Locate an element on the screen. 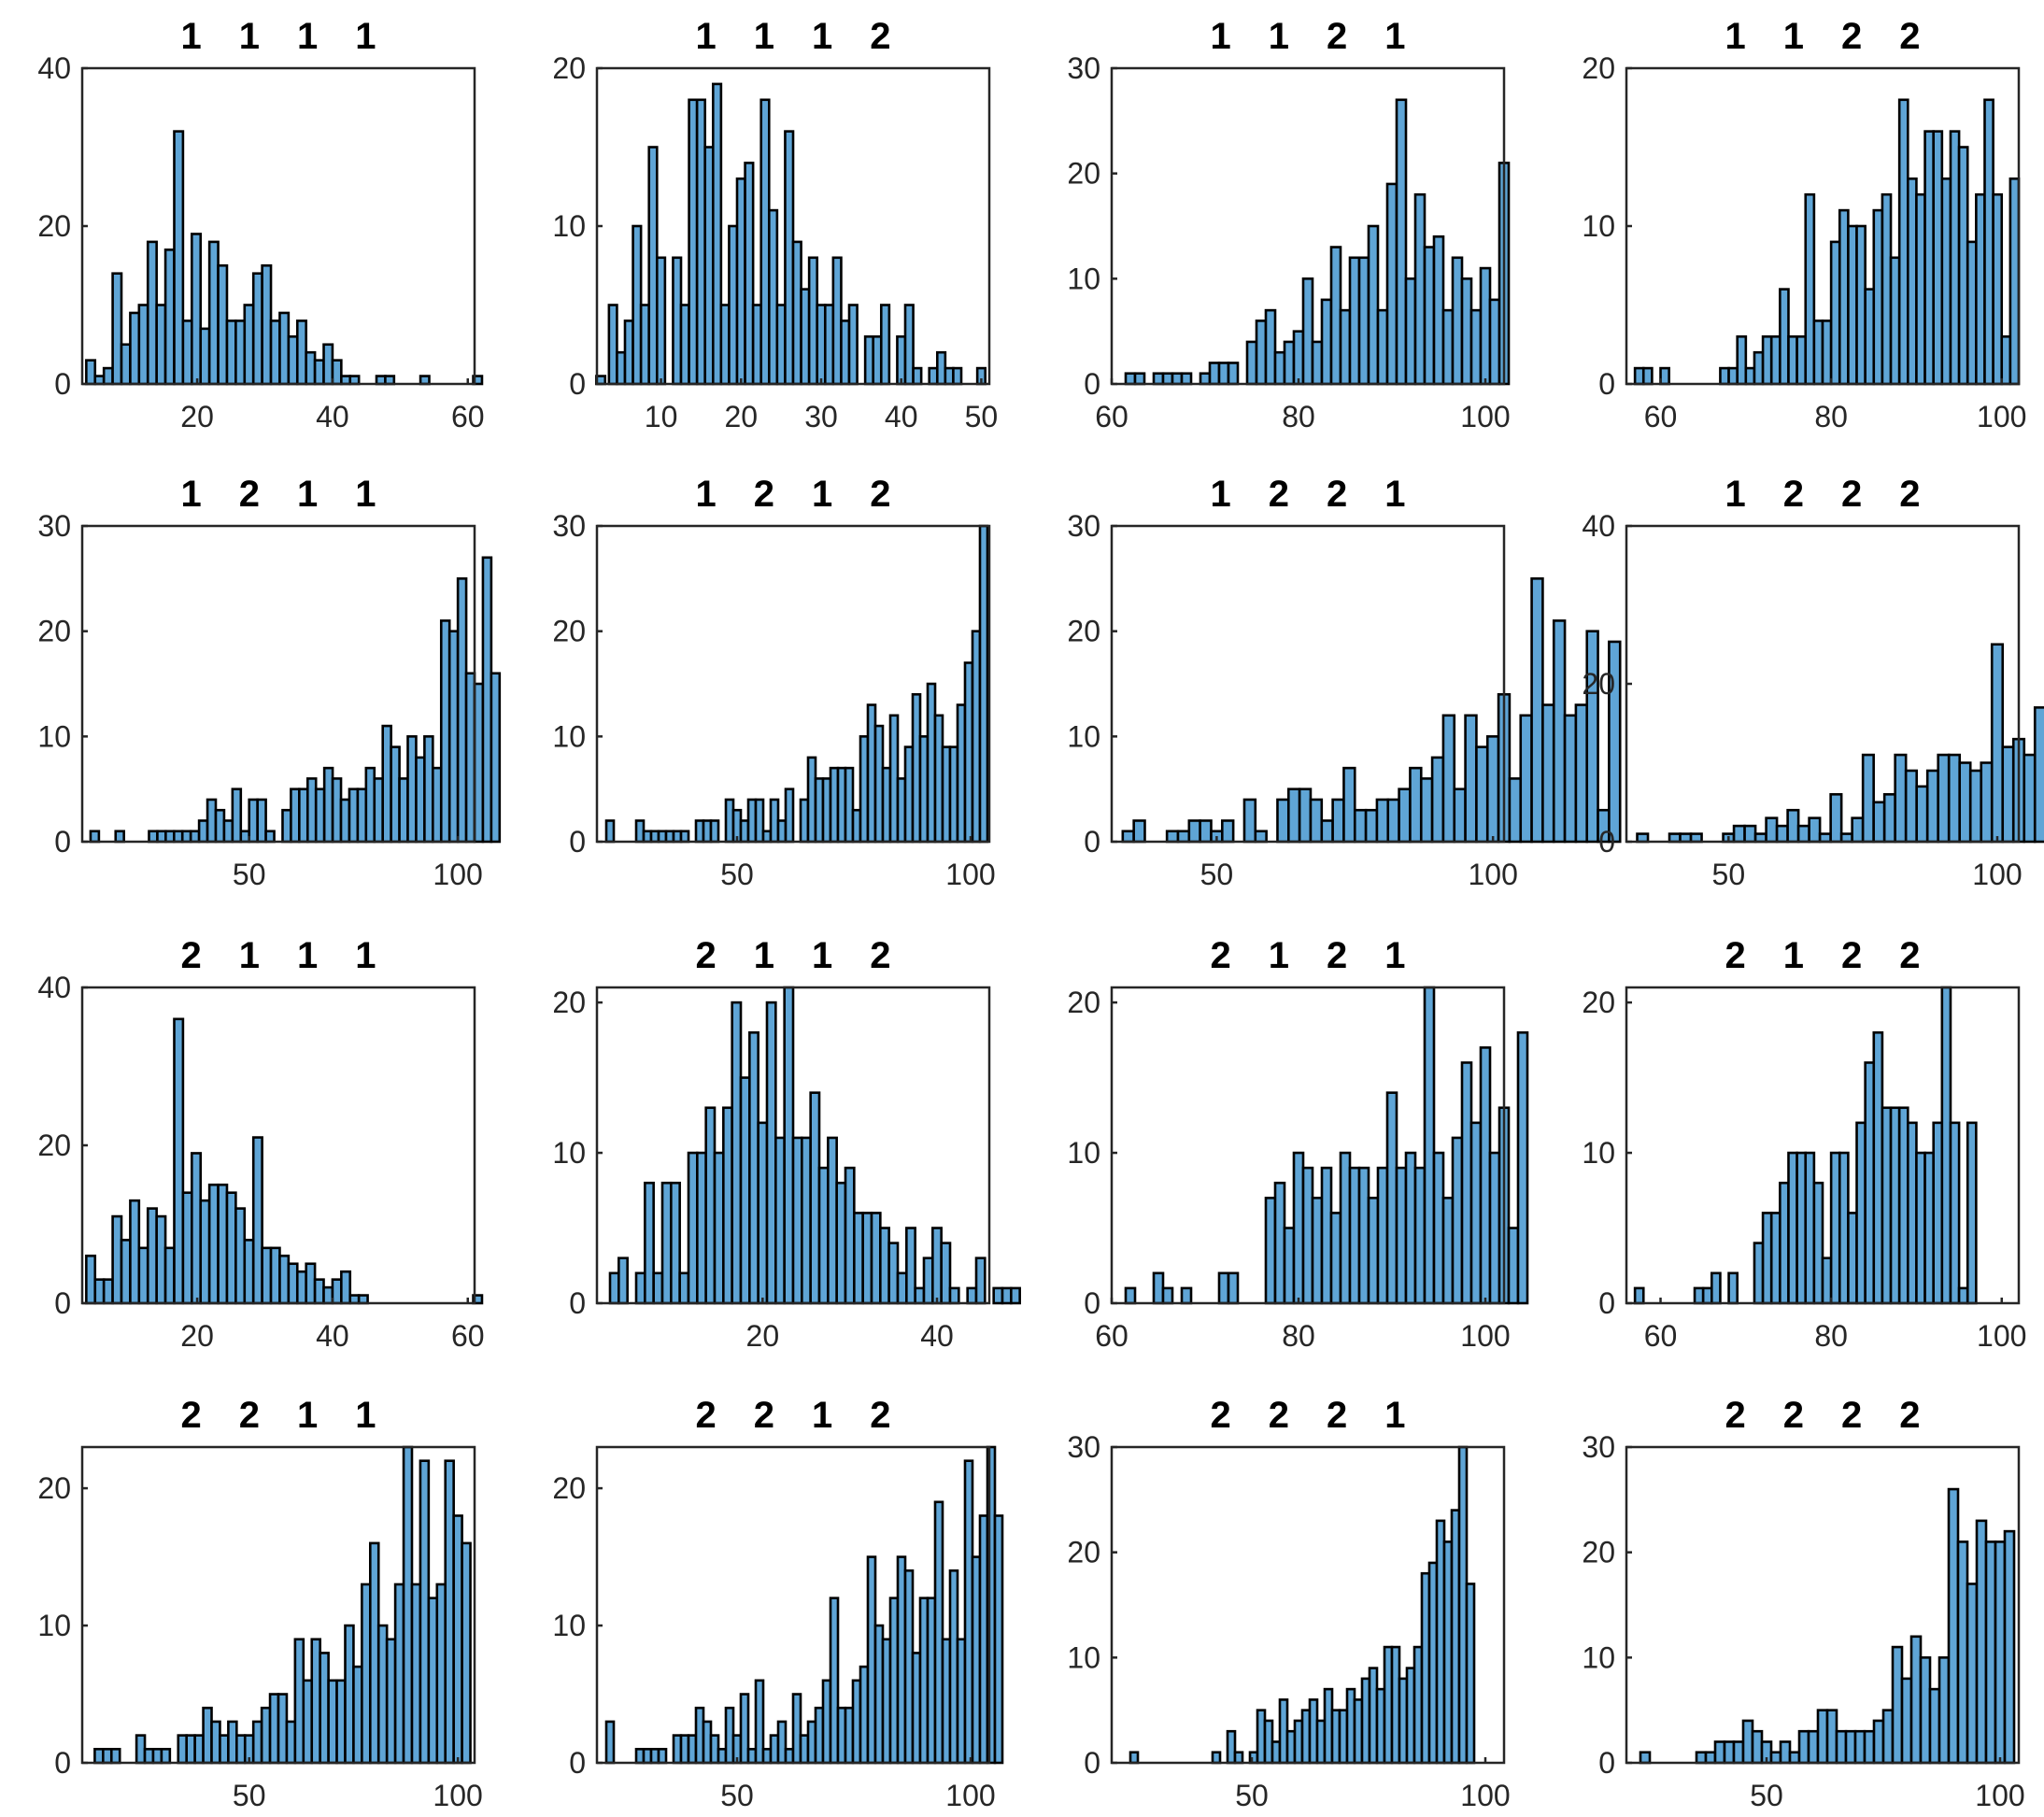 The width and height of the screenshot is (2044, 1817). panel-title: 1 1 1 2 is located at coordinates (793, 36).